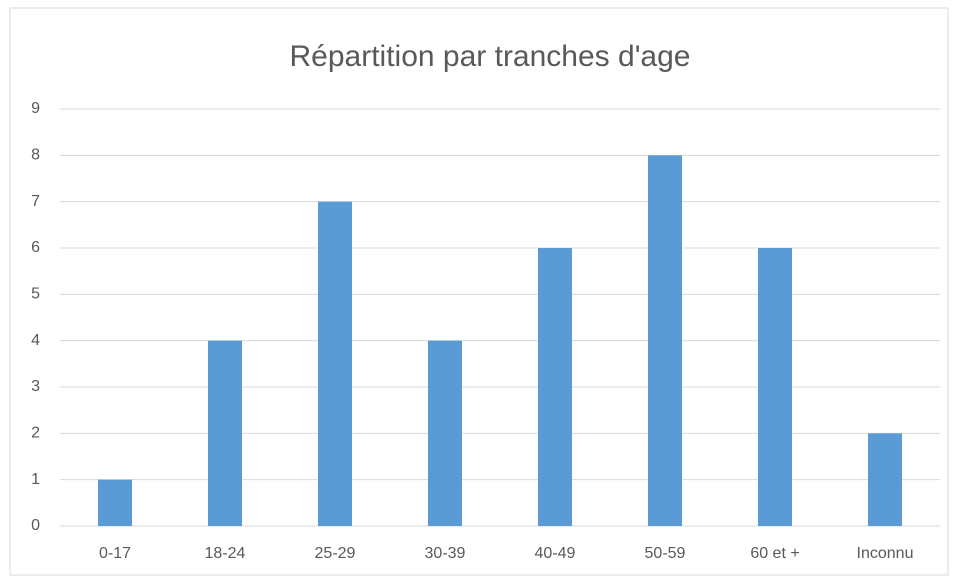 This screenshot has height=582, width=956. I want to click on y-tick-label: 2, so click(35, 433).